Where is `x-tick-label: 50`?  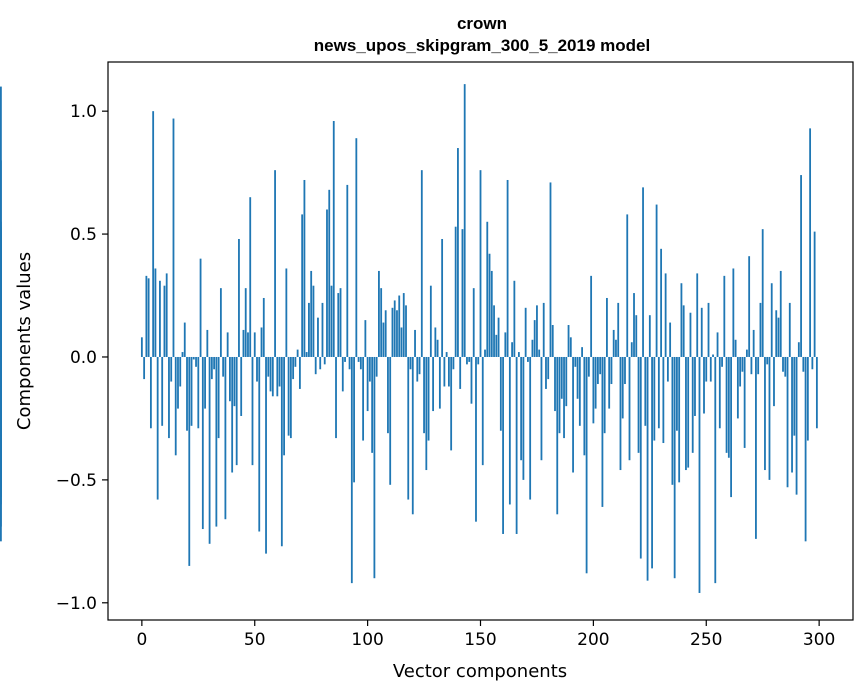 x-tick-label: 50 is located at coordinates (255, 640).